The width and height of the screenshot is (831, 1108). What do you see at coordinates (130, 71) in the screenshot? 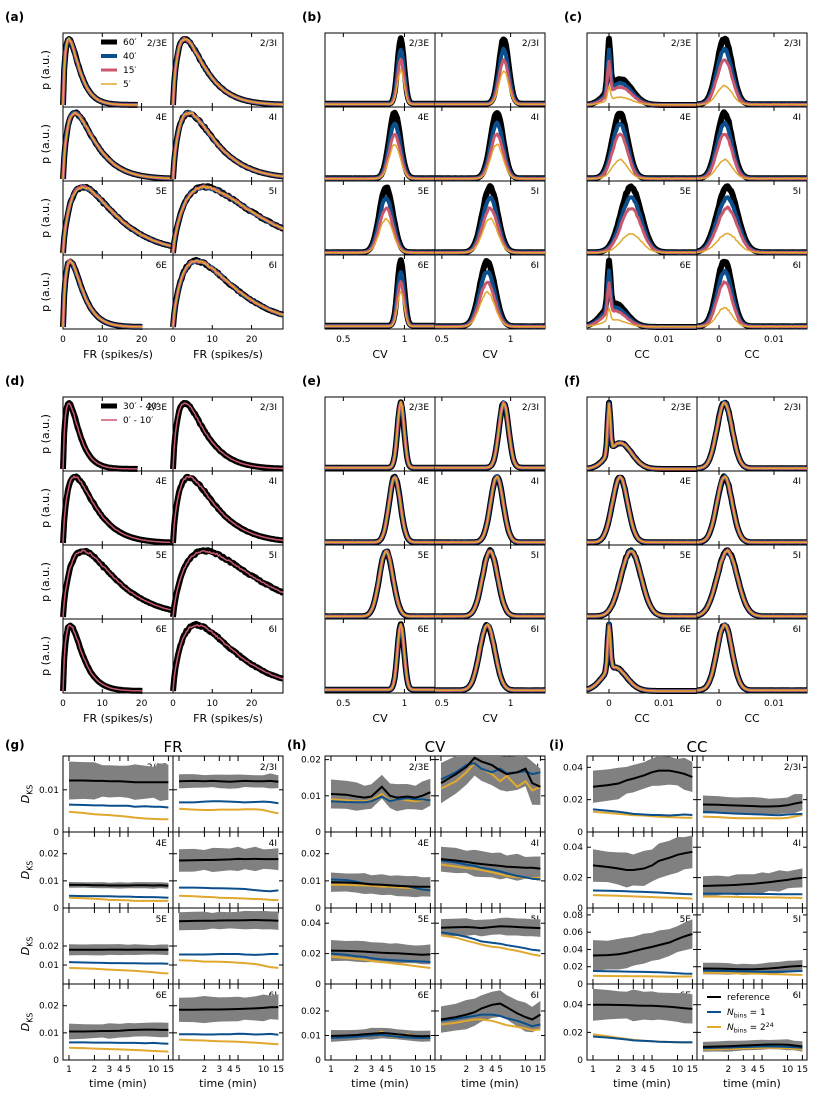
I see `legend-label: 15′` at bounding box center [130, 71].